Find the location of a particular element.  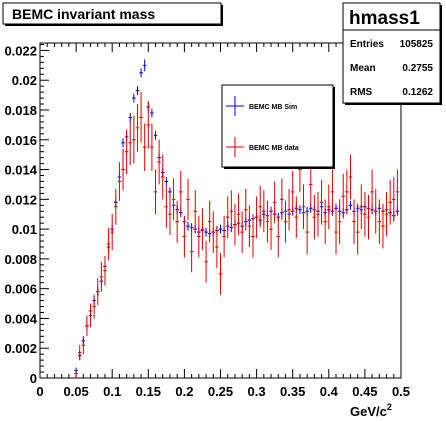

x-tick-label: 0.45 is located at coordinates (364, 391).